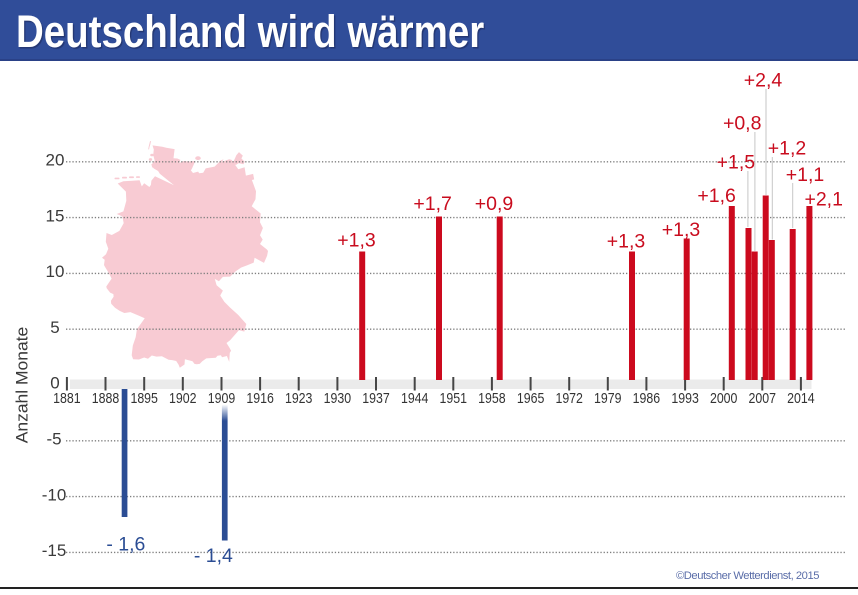 The height and width of the screenshot is (595, 858). What do you see at coordinates (823, 200) in the screenshot?
I see `svg-text: +2,1` at bounding box center [823, 200].